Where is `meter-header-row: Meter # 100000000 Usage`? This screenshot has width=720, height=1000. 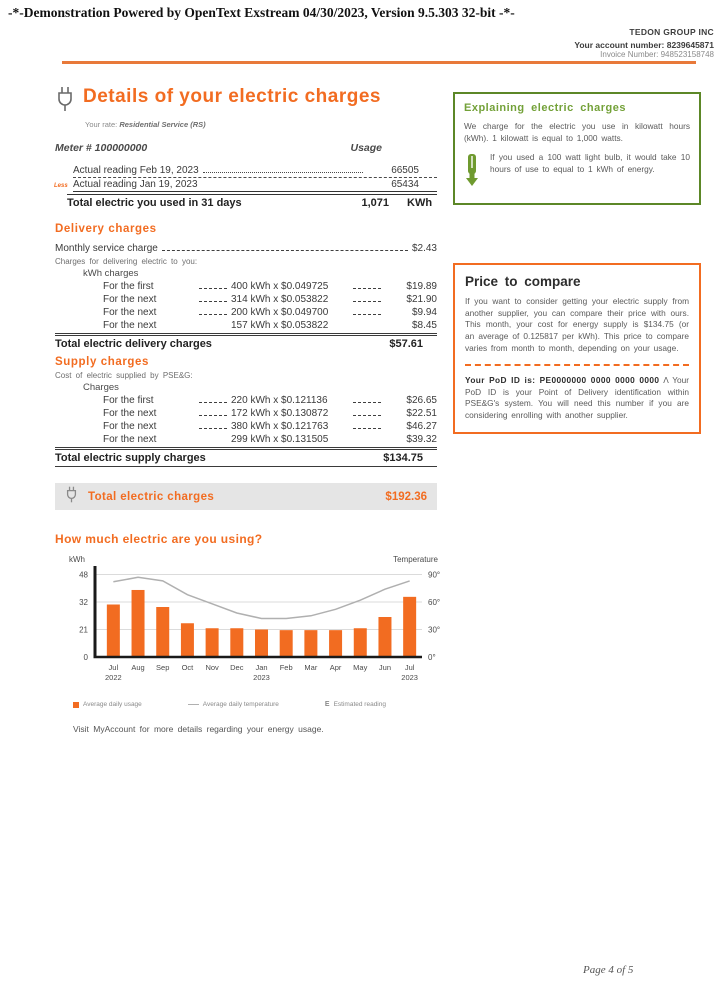 meter-header-row: Meter # 100000000 Usage is located at coordinates (246, 148).